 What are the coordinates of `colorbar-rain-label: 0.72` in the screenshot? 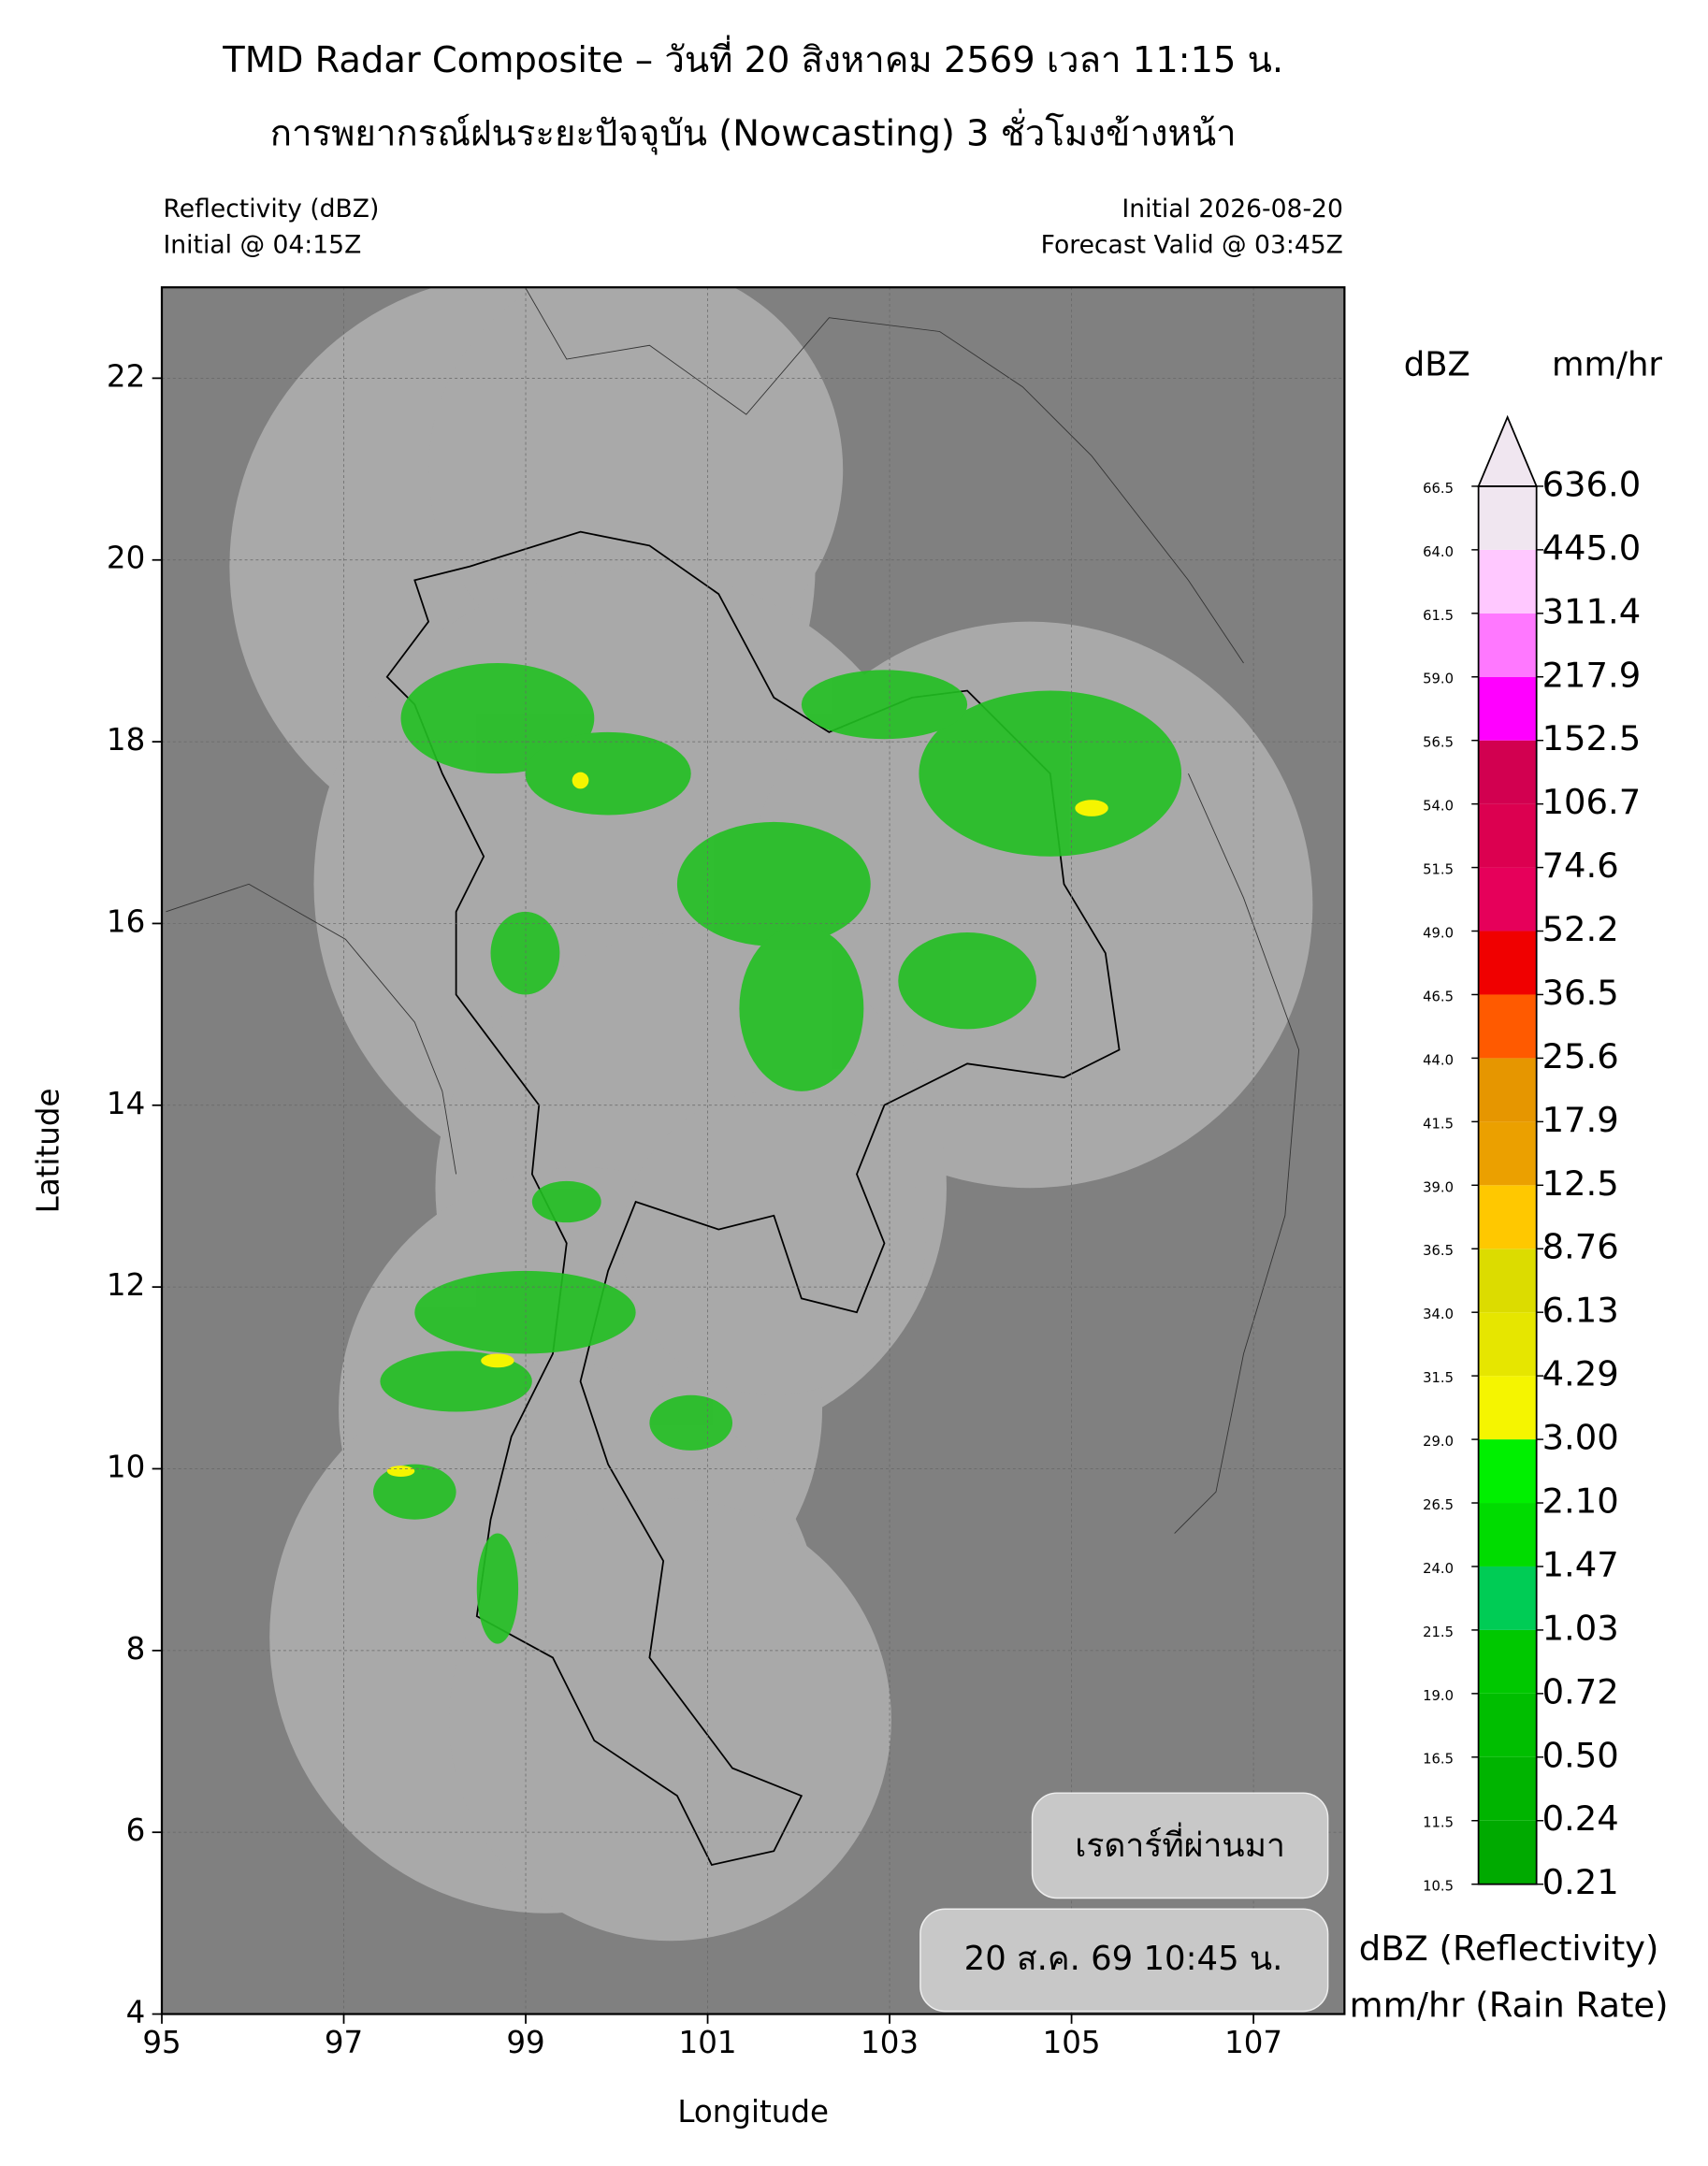 It's located at (1580, 1691).